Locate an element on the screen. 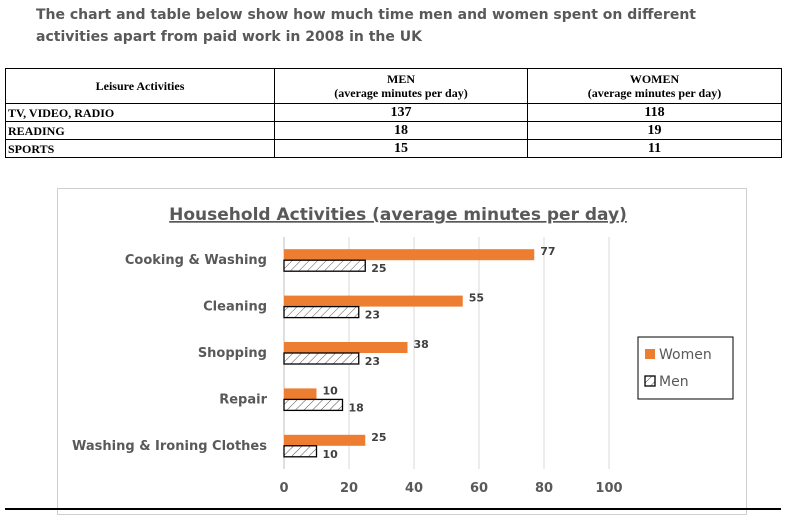 This screenshot has width=785, height=515. data-label-men: 10 is located at coordinates (331, 454).